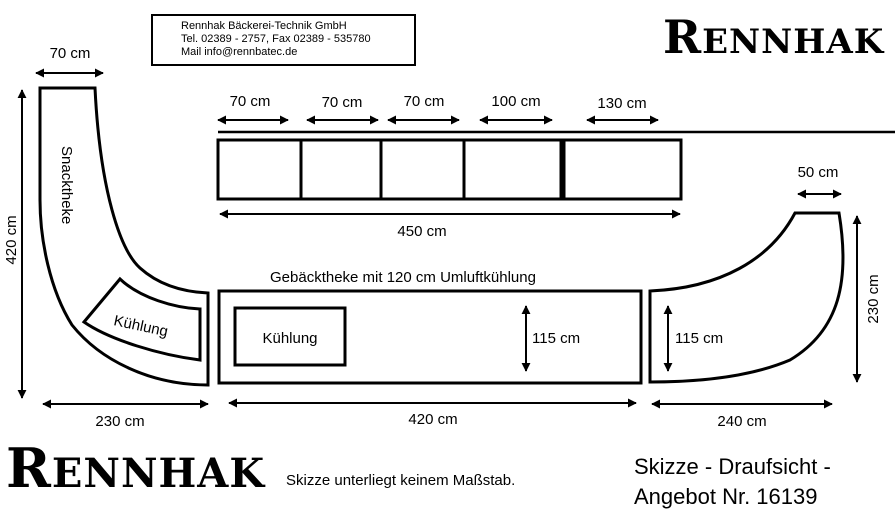  I want to click on dim-label-right-height: 230 cm, so click(873, 298).